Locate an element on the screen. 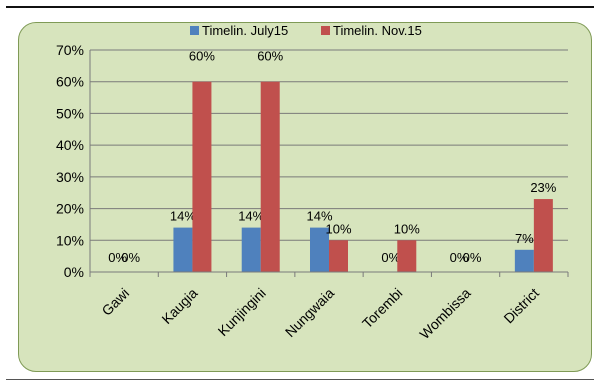 The image size is (600, 385). data-label: 23% is located at coordinates (543, 187).